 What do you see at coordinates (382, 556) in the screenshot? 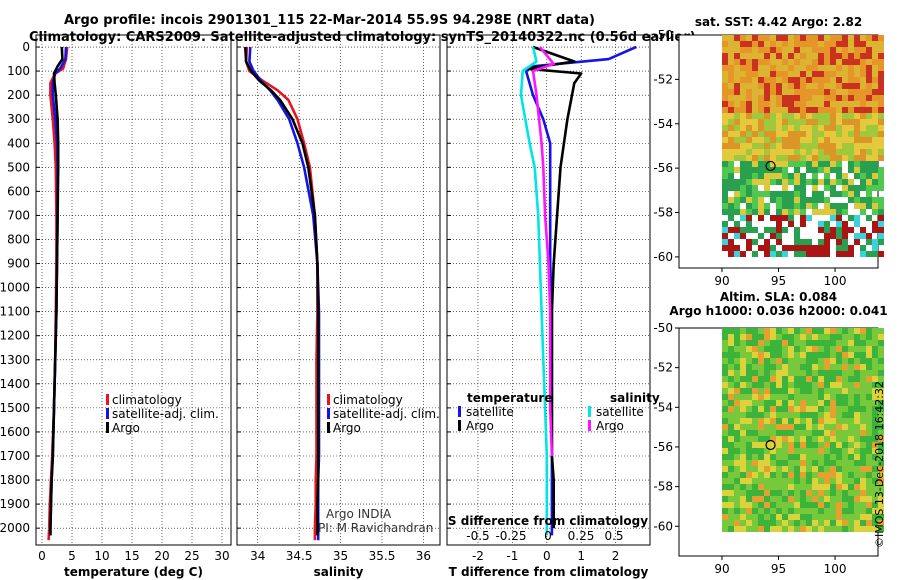
I see `x-tick-label: 35.5` at bounding box center [382, 556].